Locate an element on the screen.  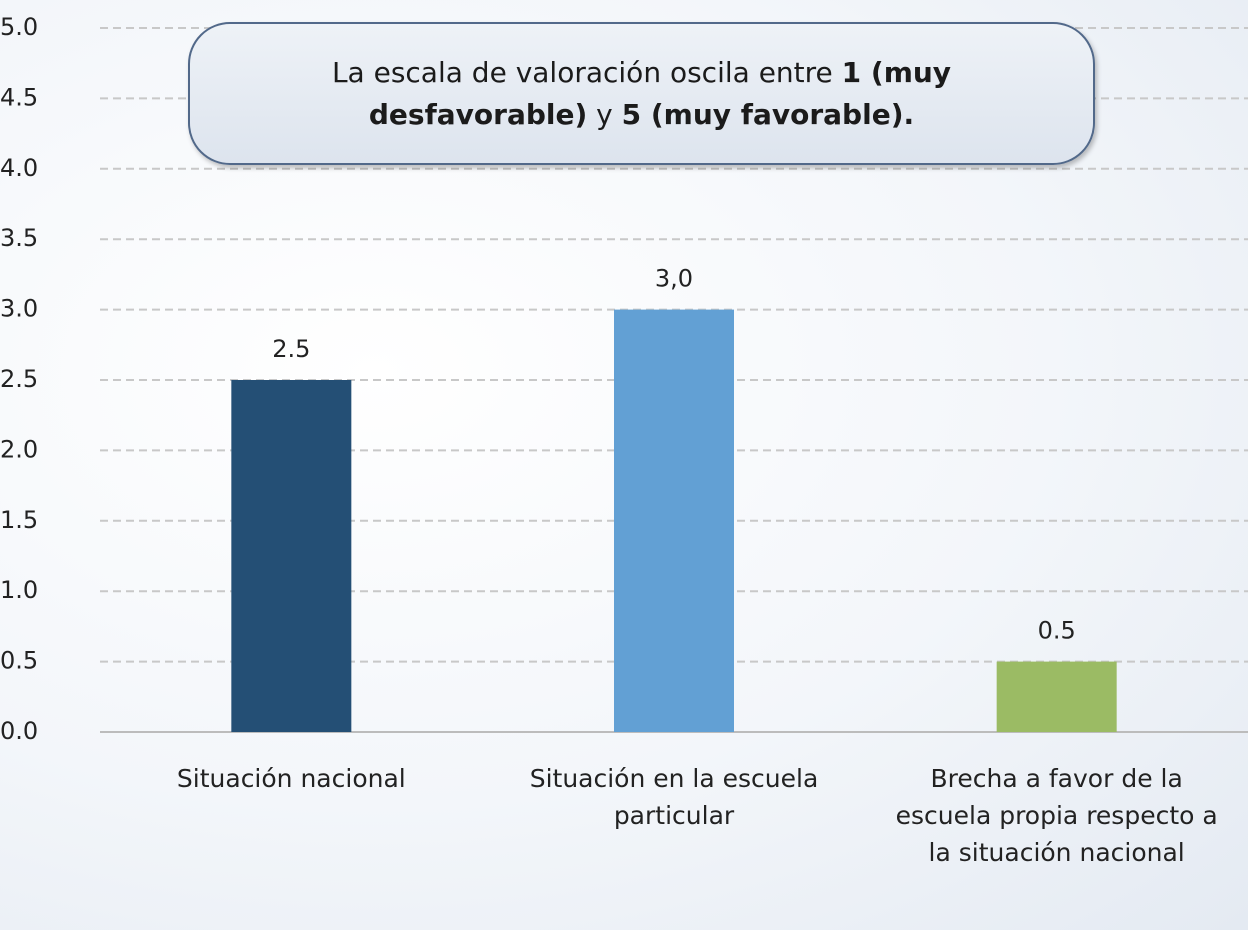
annotation-segment: 1 (muy desfavorable) is located at coordinates (664, 93).